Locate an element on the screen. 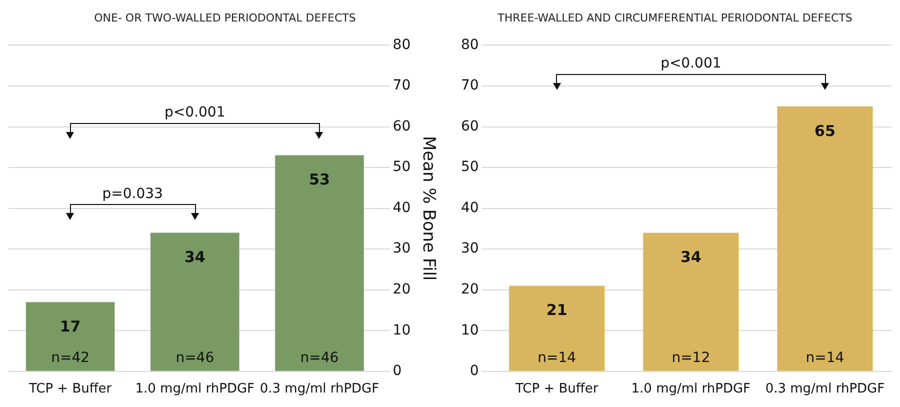 The height and width of the screenshot is (407, 900). annotation: n=42 is located at coordinates (70, 358).